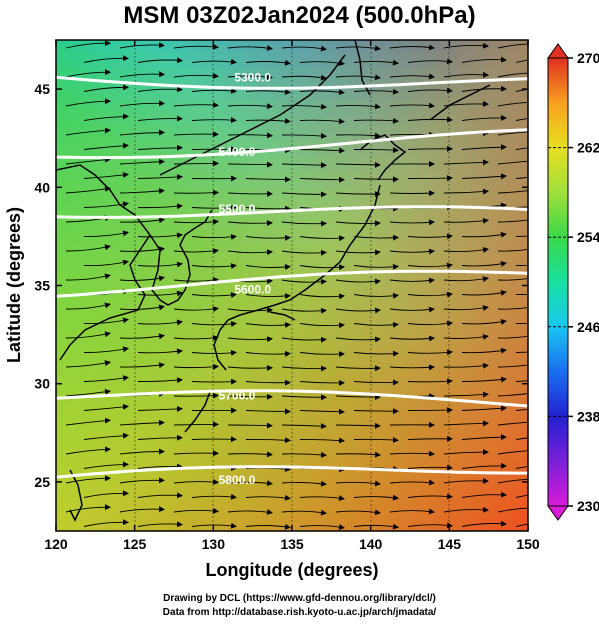 This screenshot has height=625, width=599. I want to click on colorbar-tick-label: 254, so click(588, 237).